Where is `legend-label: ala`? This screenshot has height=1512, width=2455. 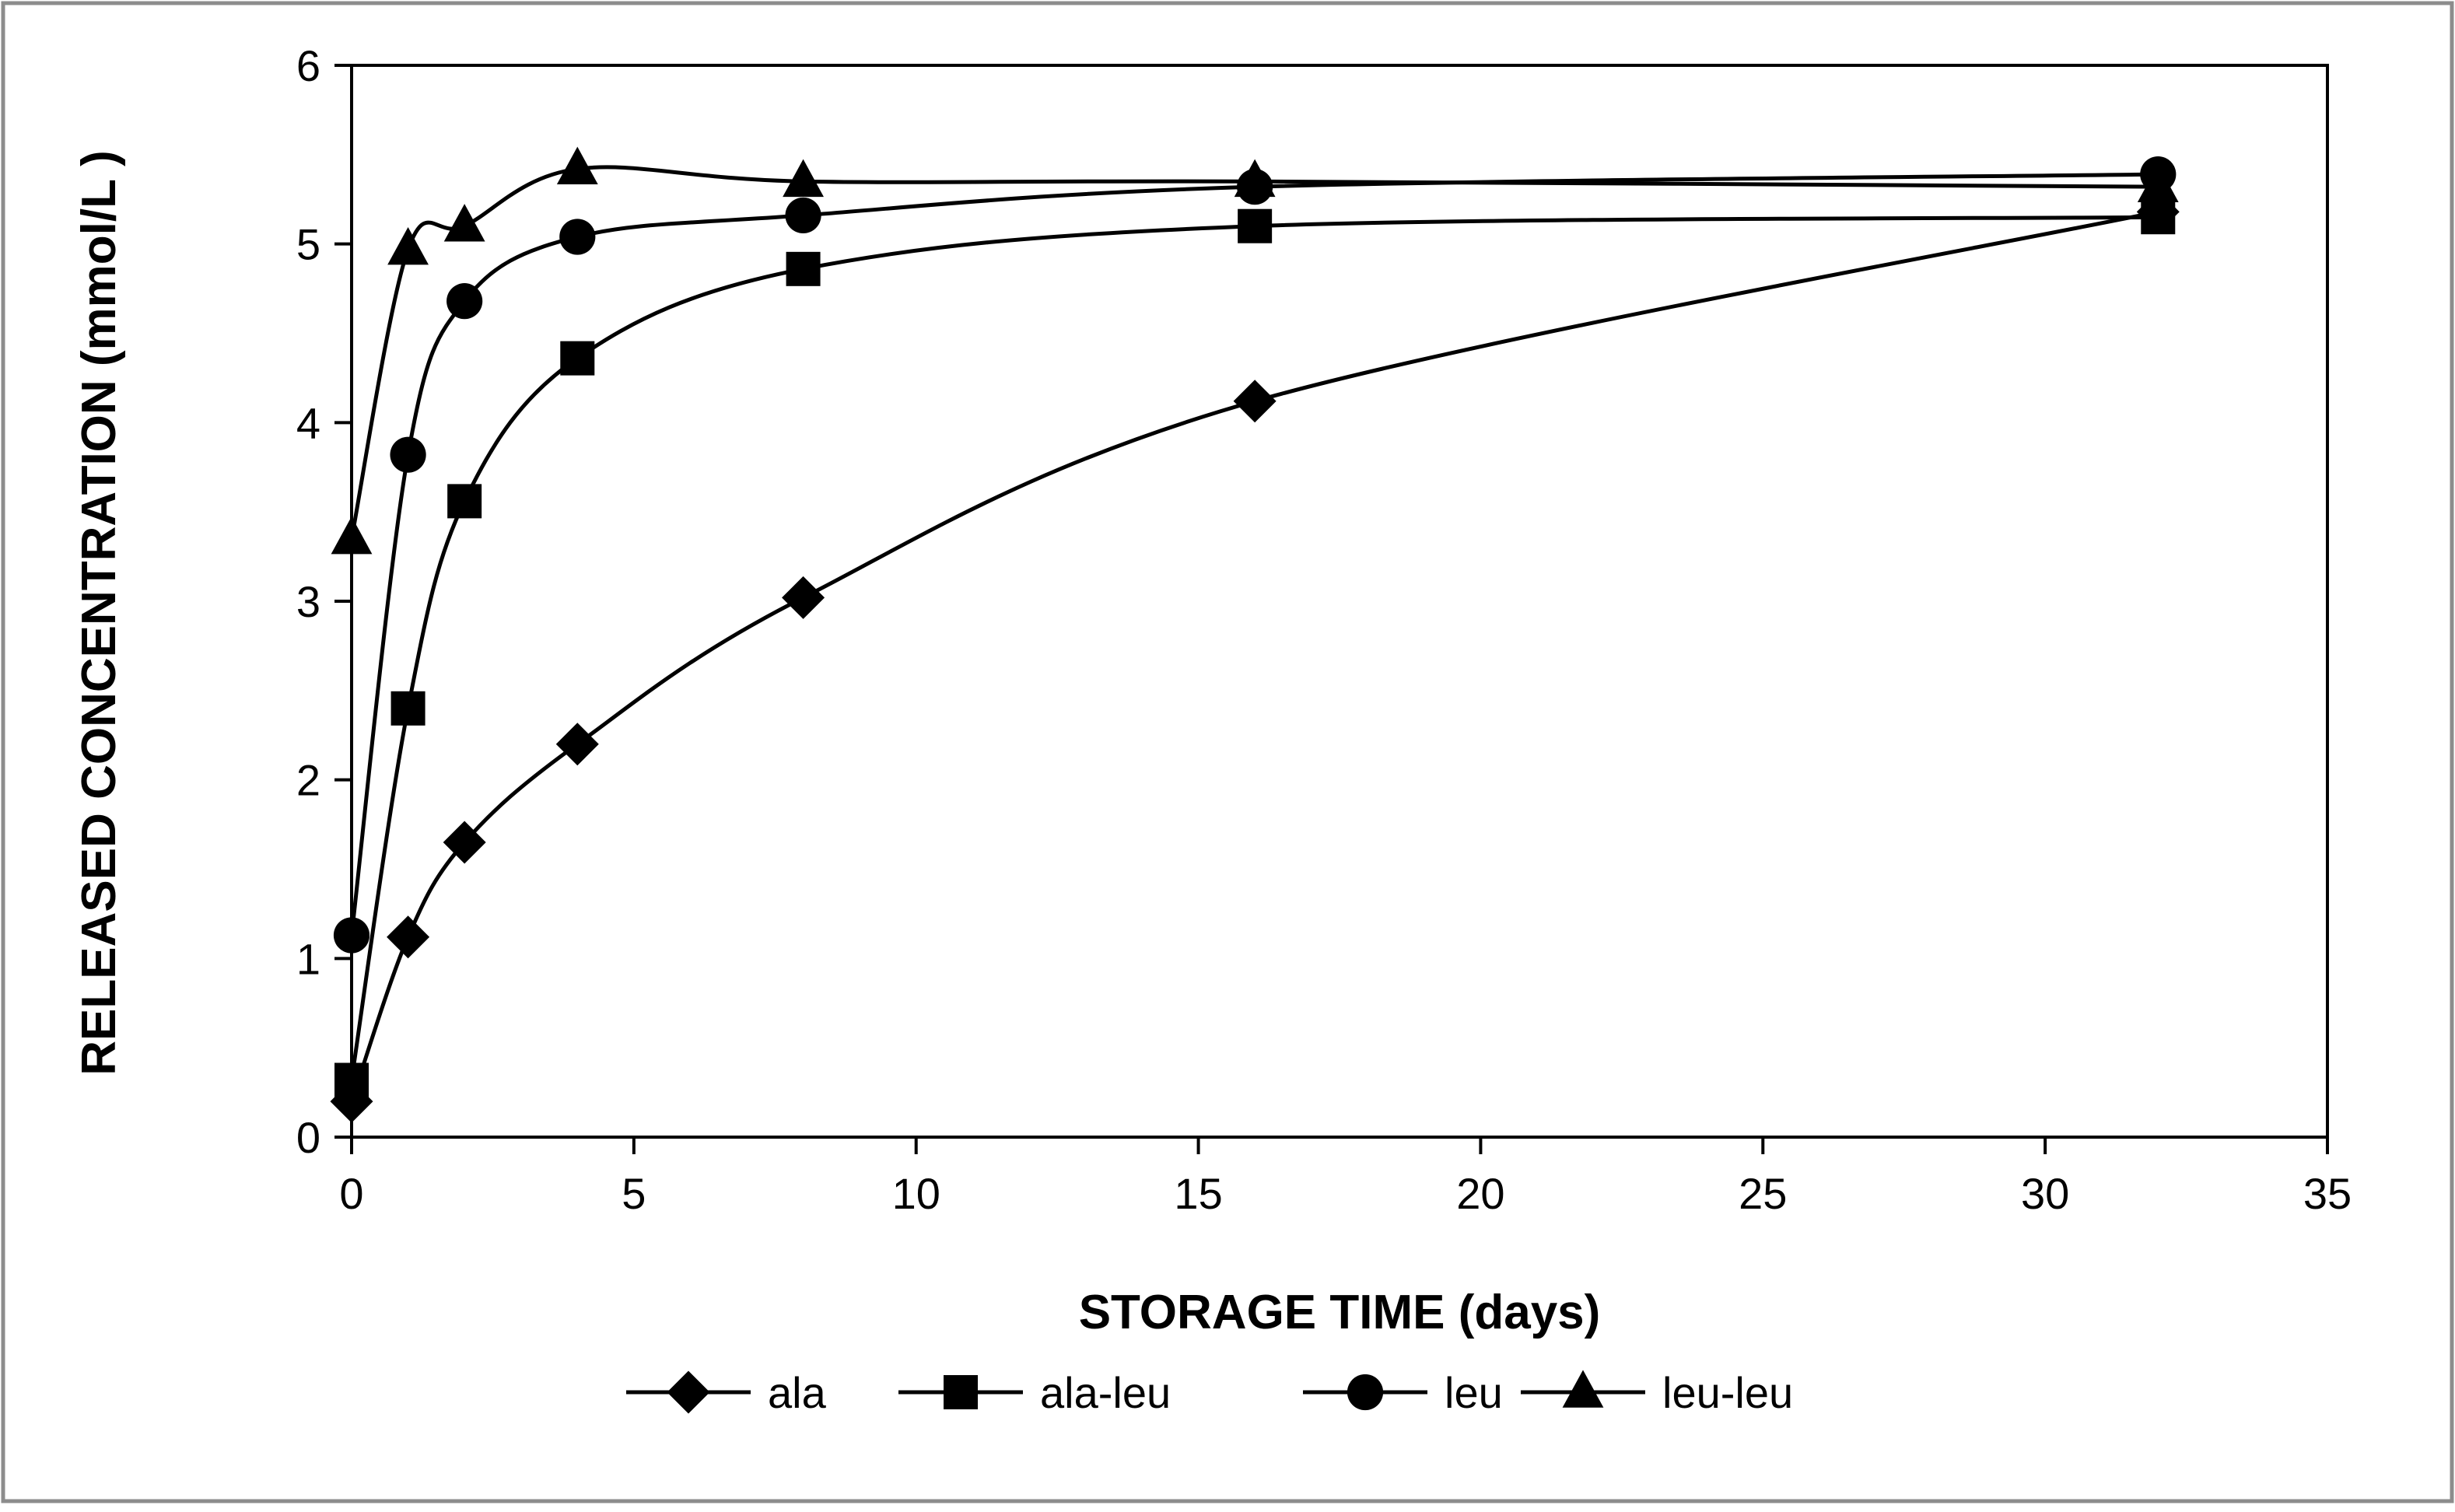 legend-label: ala is located at coordinates (798, 1392).